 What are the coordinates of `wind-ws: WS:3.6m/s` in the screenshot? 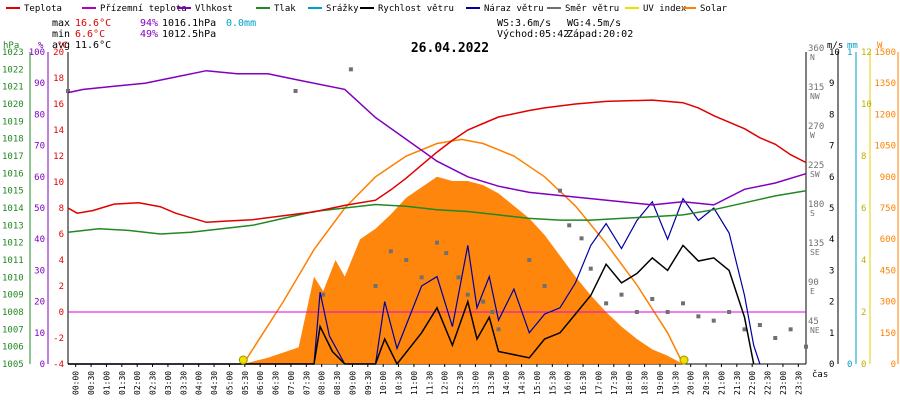 It's located at (524, 23).